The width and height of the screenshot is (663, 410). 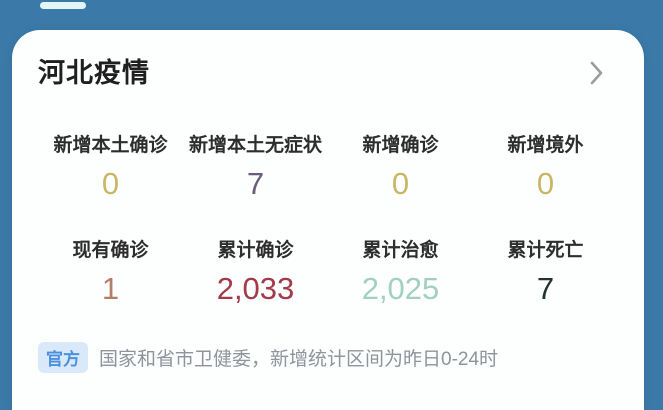 What do you see at coordinates (603, 73) in the screenshot?
I see `chevron-right-icon` at bounding box center [603, 73].